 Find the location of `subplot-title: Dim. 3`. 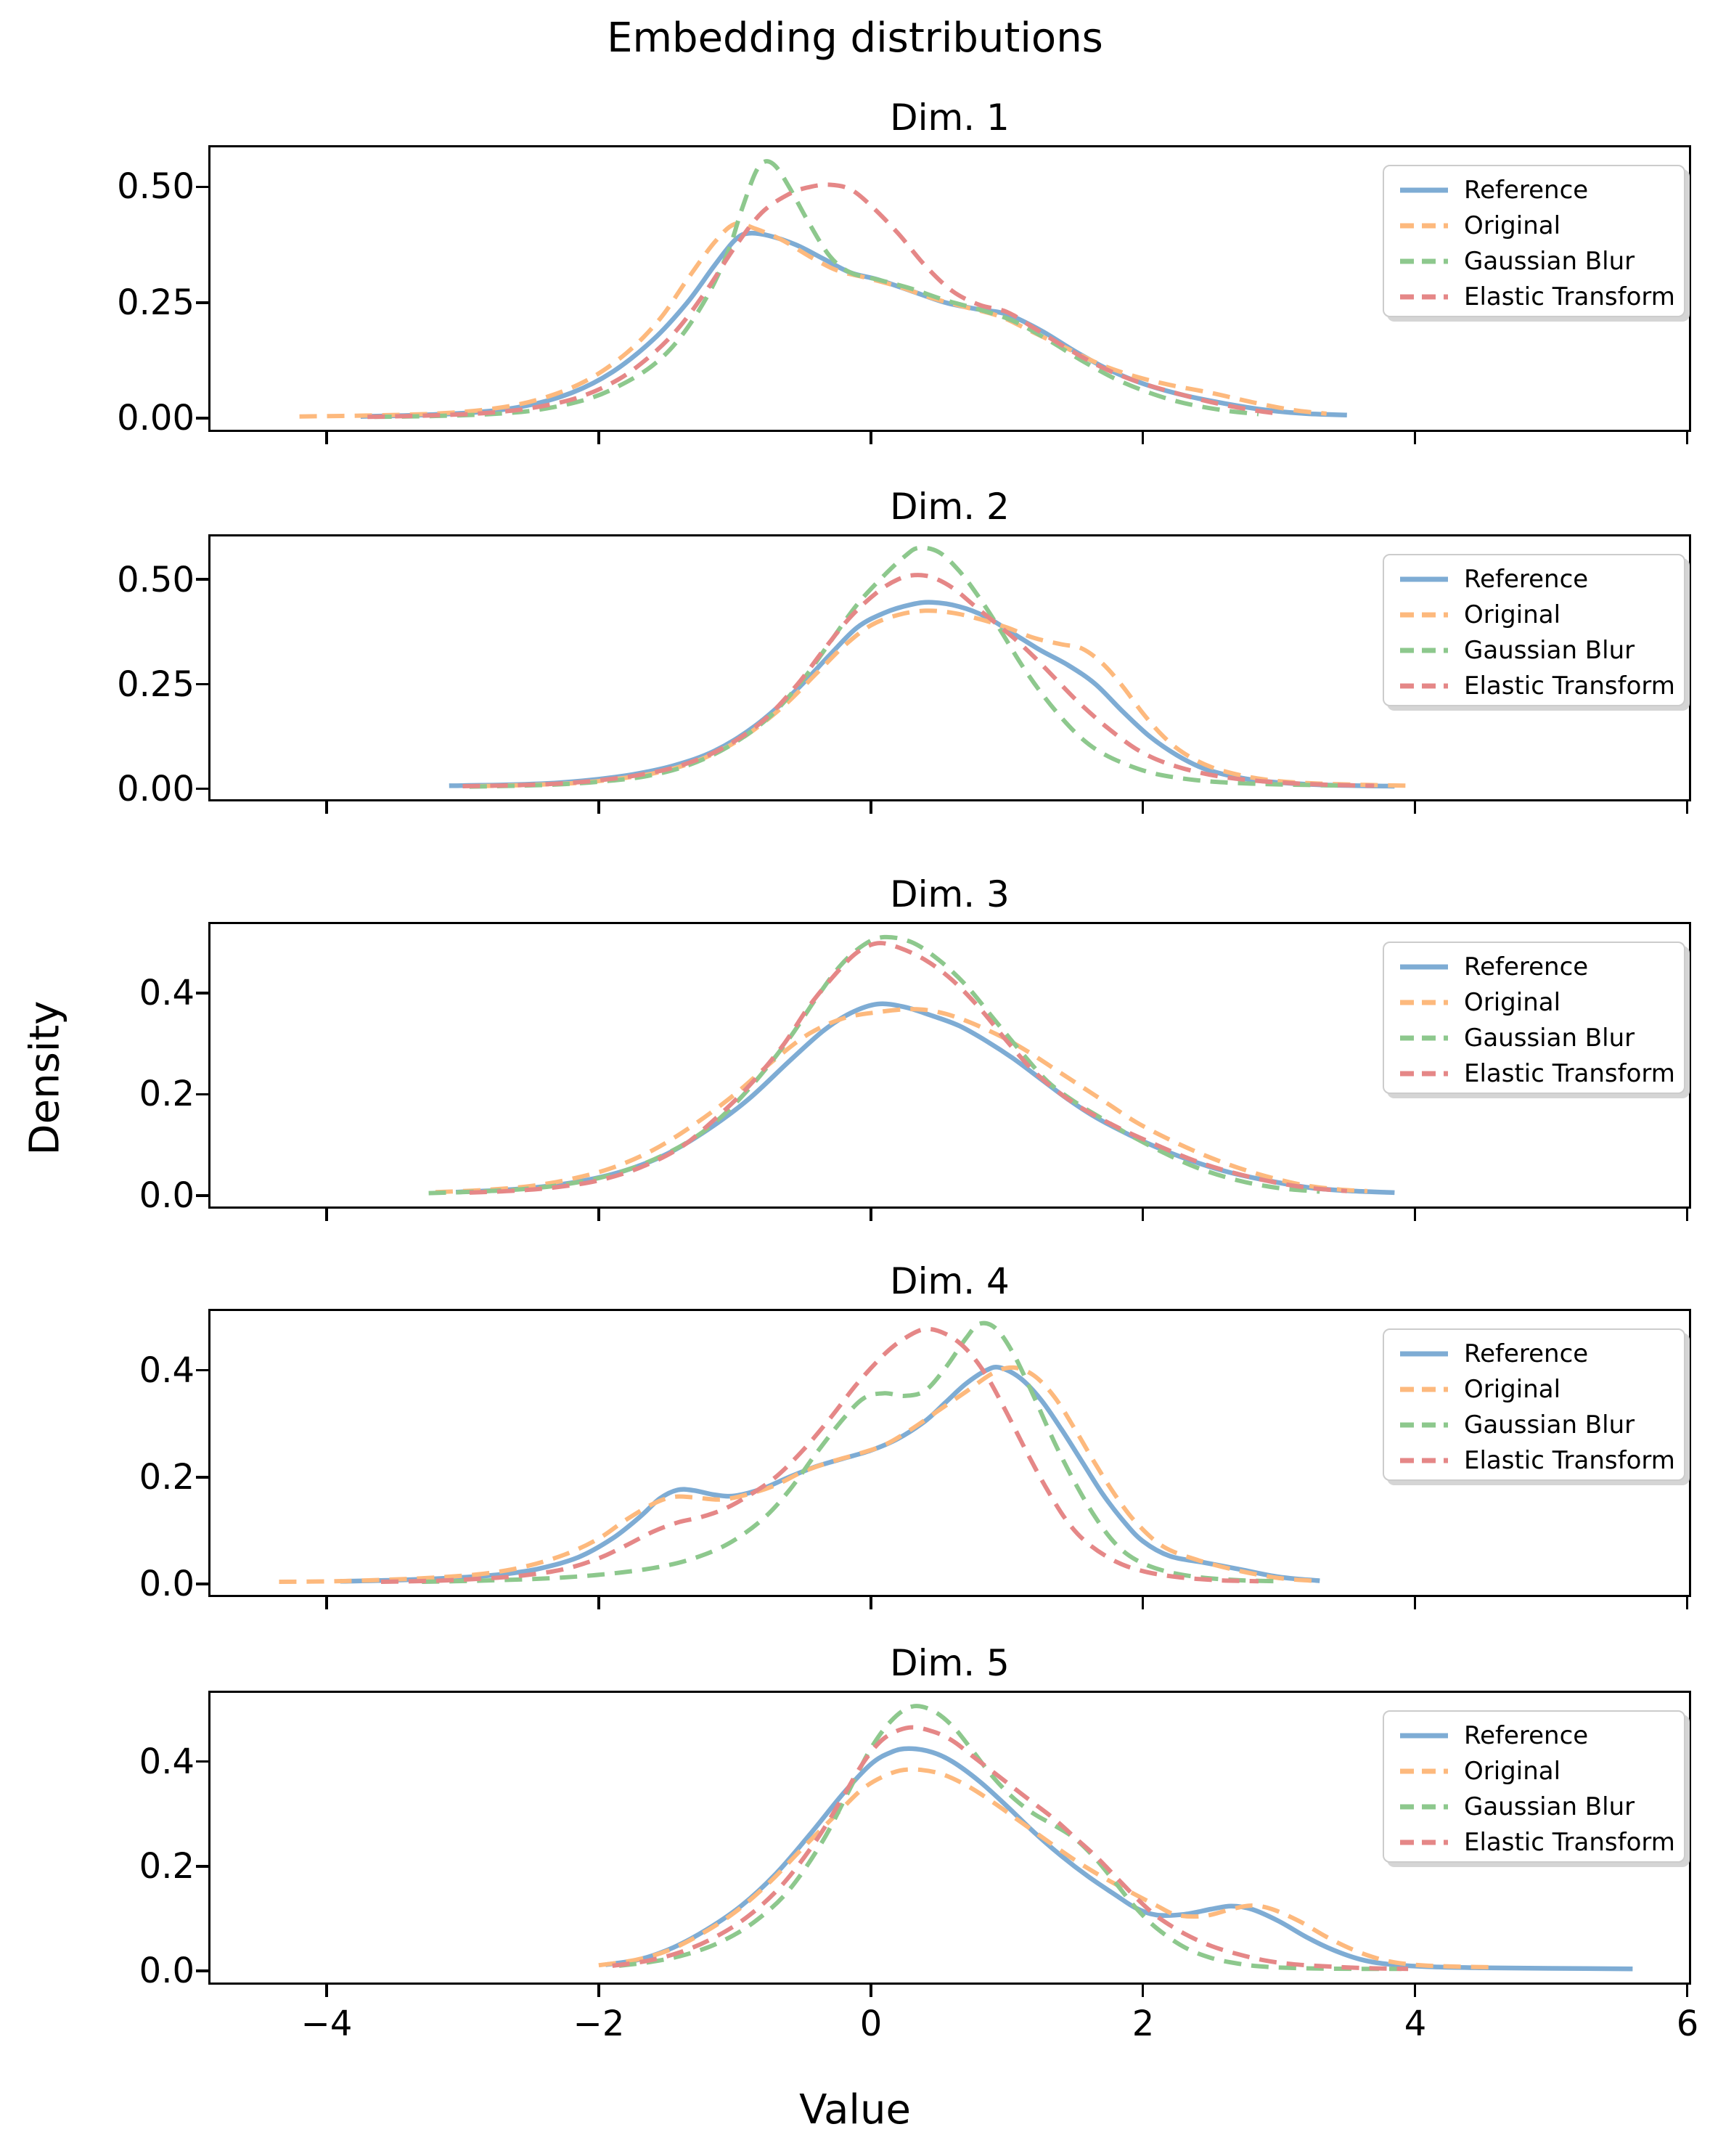

subplot-title: Dim. 3 is located at coordinates (950, 894).